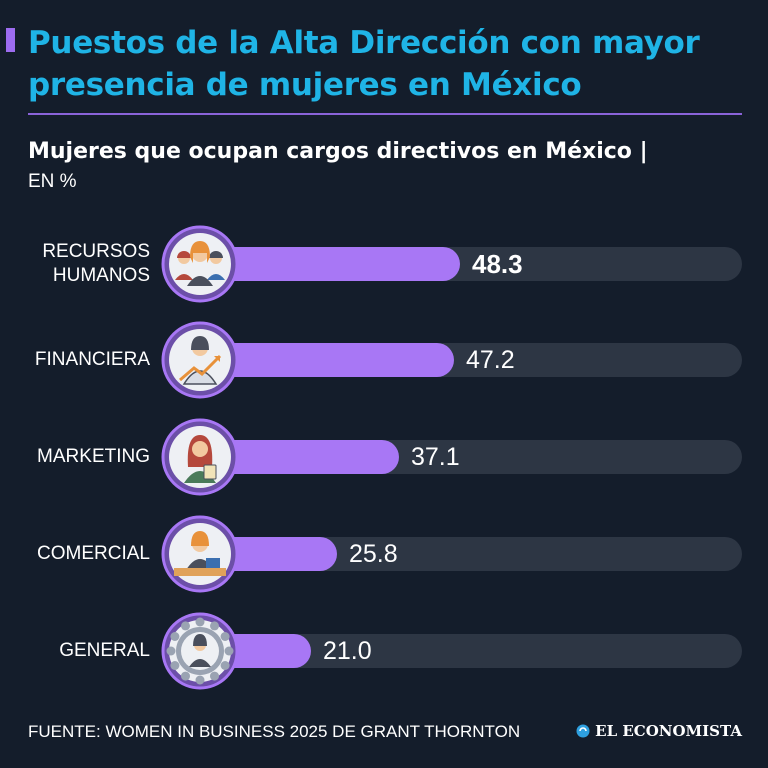  What do you see at coordinates (347, 651) in the screenshot?
I see `data-label: 21.0` at bounding box center [347, 651].